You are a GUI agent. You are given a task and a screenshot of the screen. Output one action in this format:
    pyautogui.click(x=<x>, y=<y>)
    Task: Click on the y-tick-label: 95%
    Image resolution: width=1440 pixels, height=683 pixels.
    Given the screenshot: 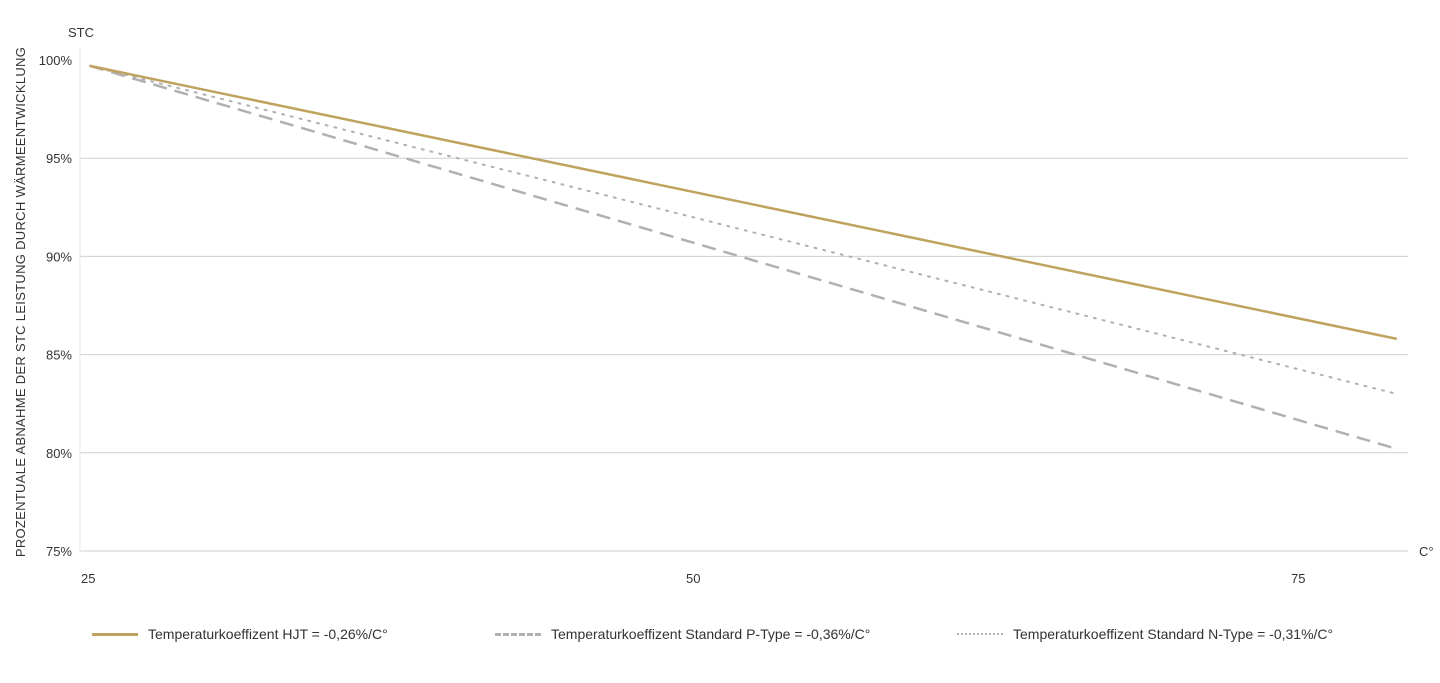 What is the action you would take?
    pyautogui.click(x=59, y=158)
    